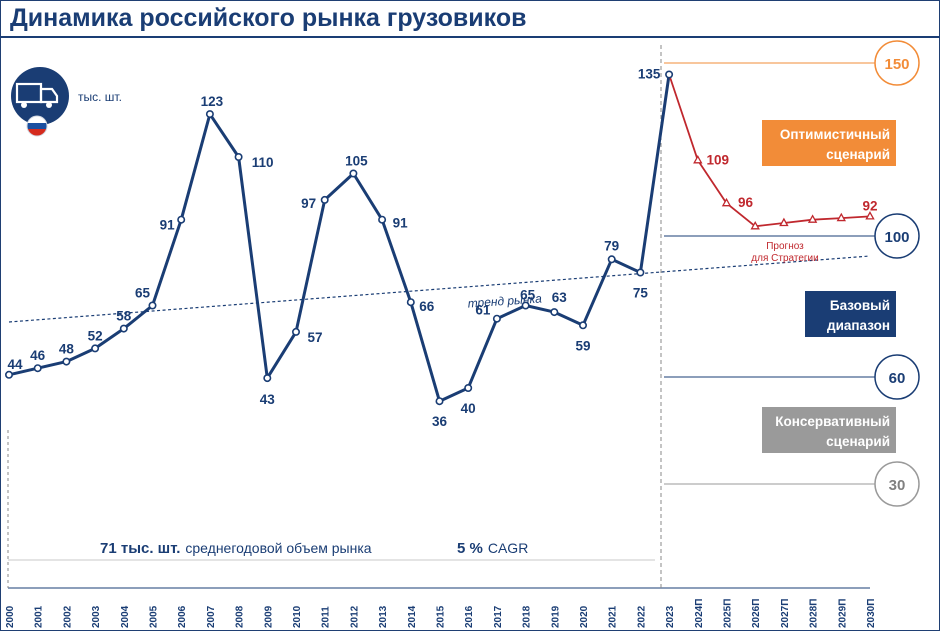 The height and width of the screenshot is (633, 942). I want to click on data-point-2013, so click(382, 219).